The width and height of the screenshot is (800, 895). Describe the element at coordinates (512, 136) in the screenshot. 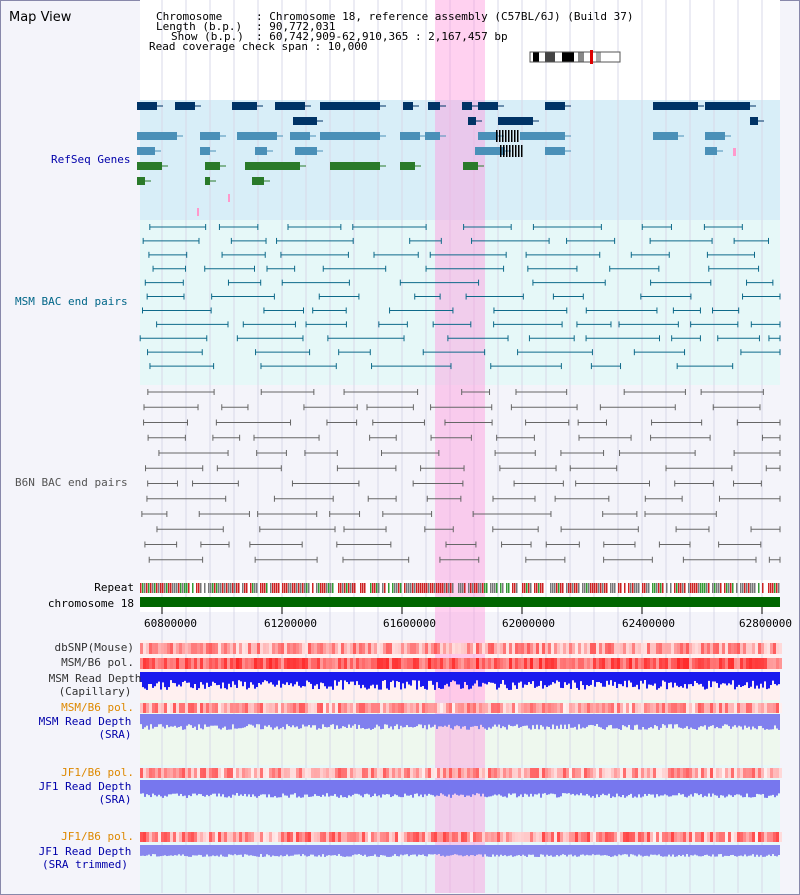

I see `exon-mark` at that location.